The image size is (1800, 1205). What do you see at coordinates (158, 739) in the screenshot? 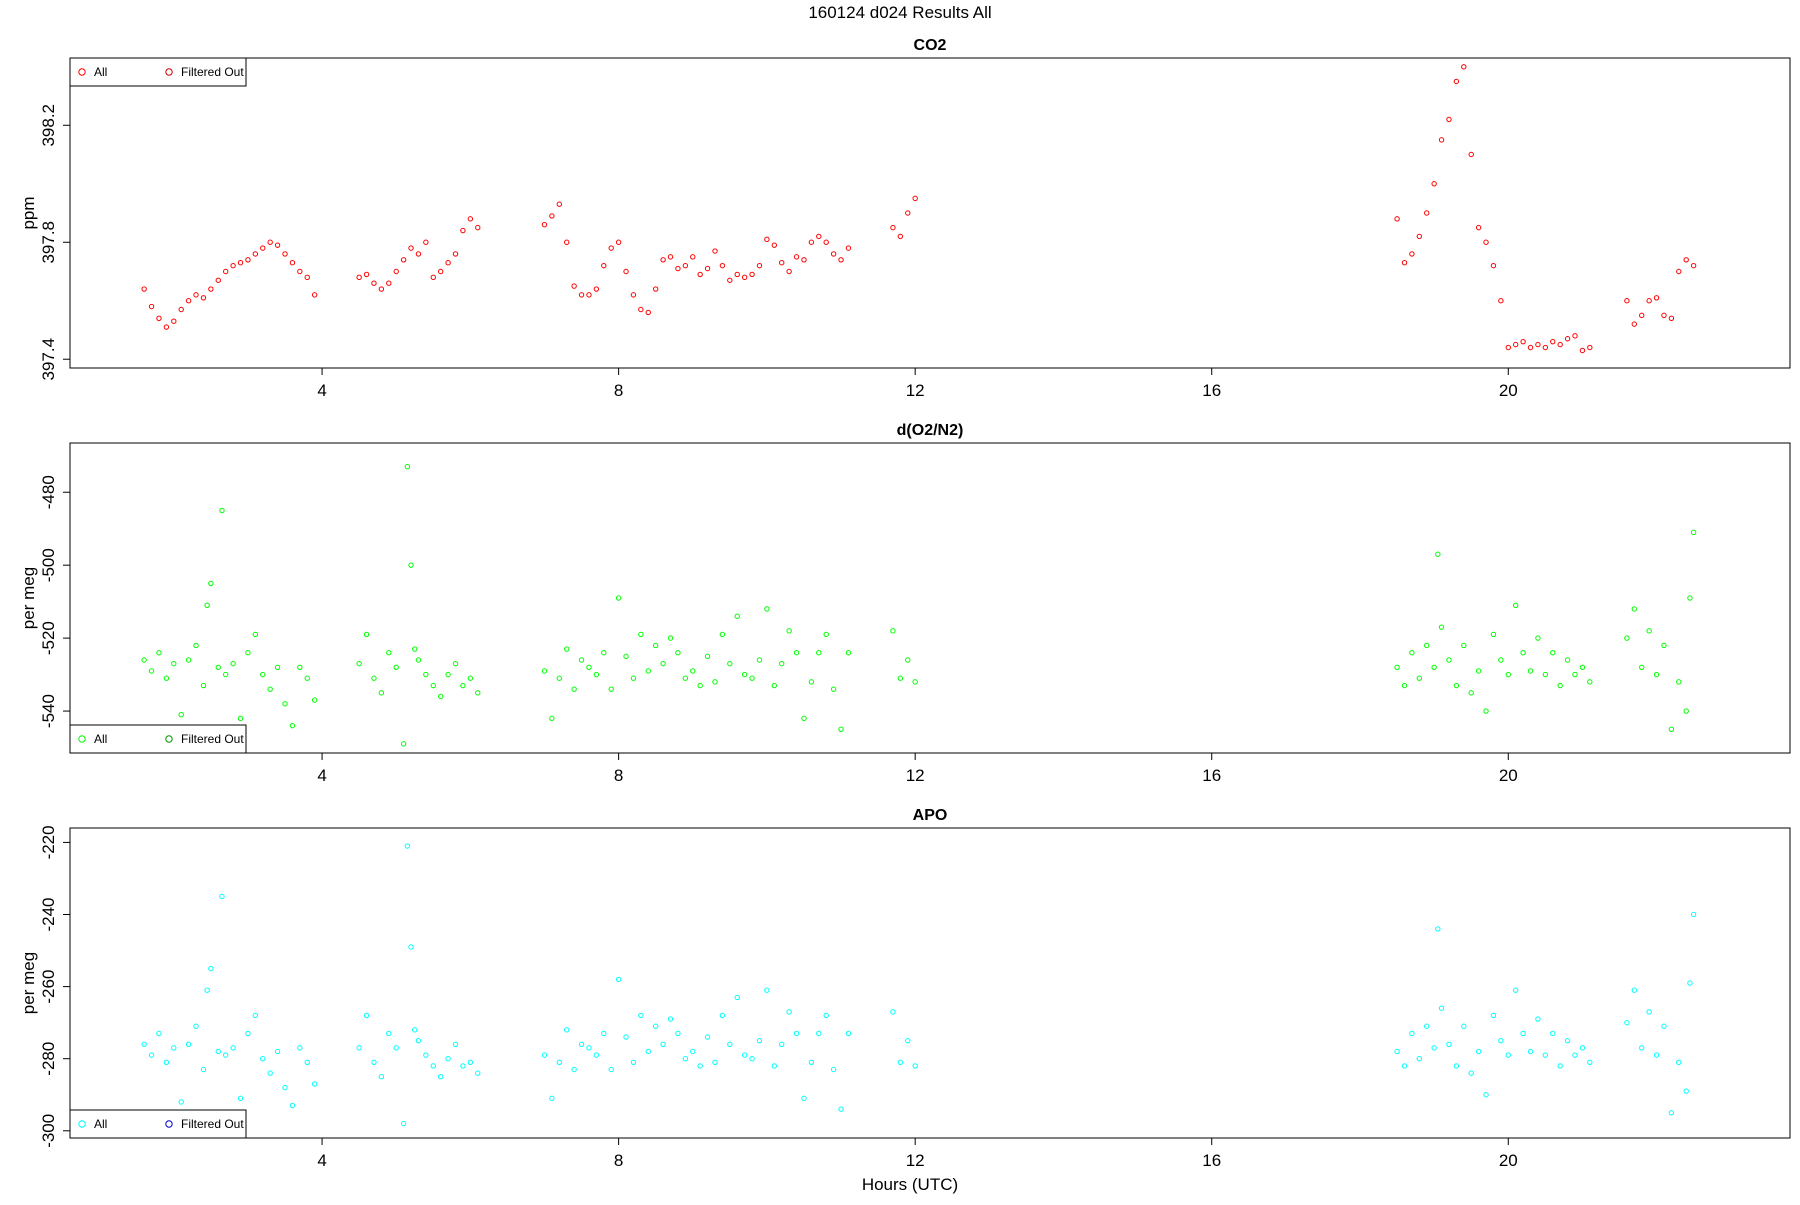
I see `legend-box` at bounding box center [158, 739].